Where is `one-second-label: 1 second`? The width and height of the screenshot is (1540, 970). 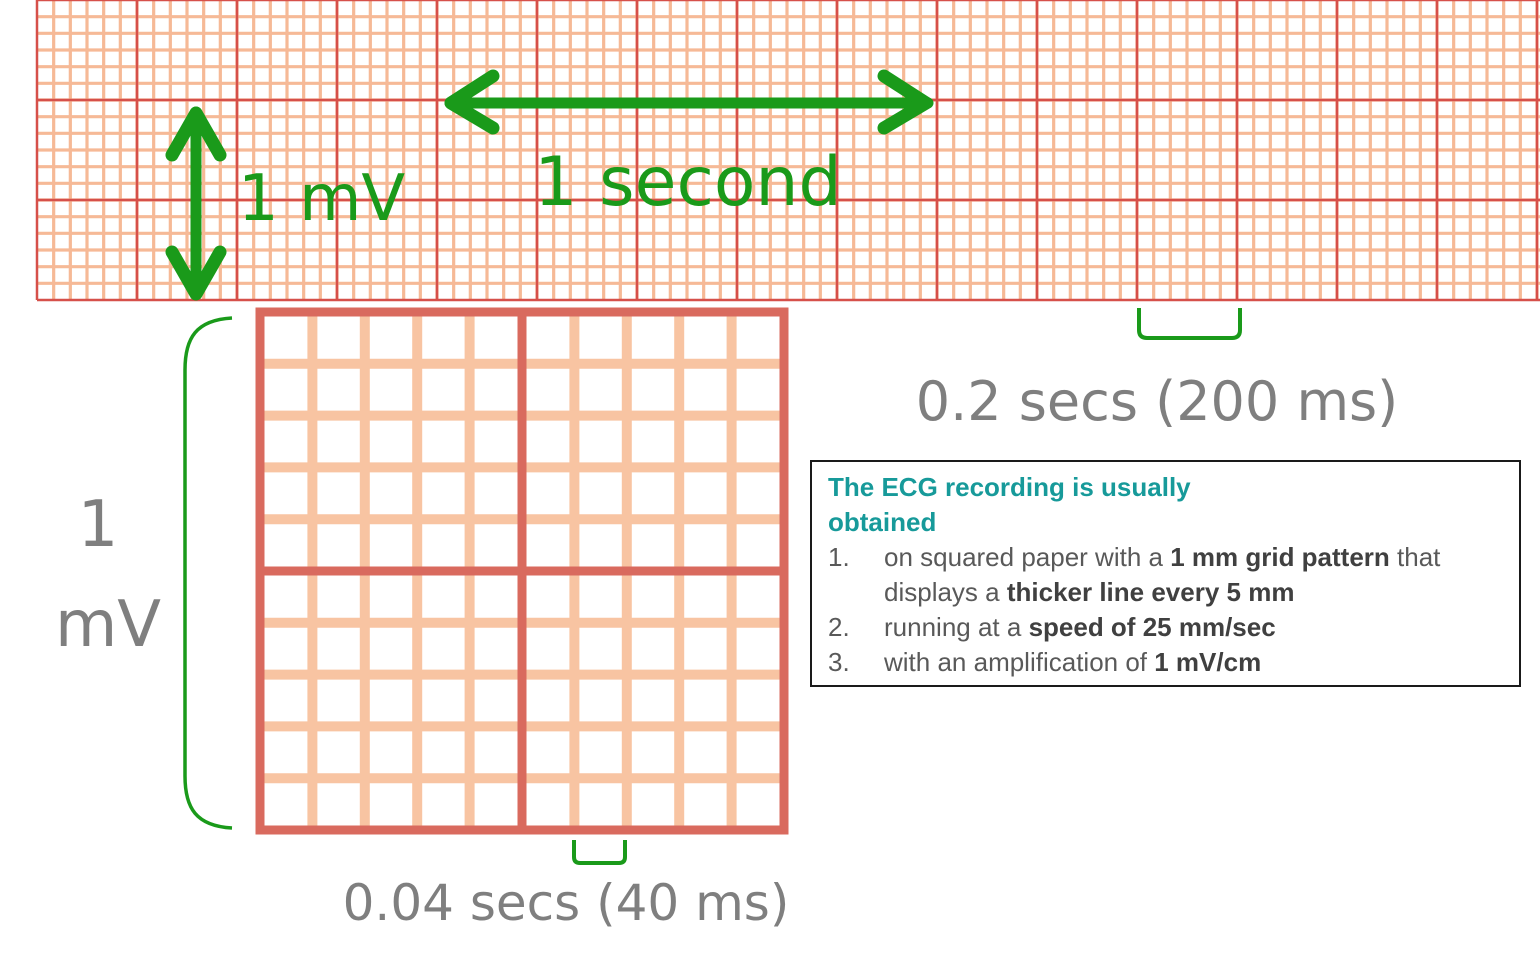 one-second-label: 1 second is located at coordinates (687, 182).